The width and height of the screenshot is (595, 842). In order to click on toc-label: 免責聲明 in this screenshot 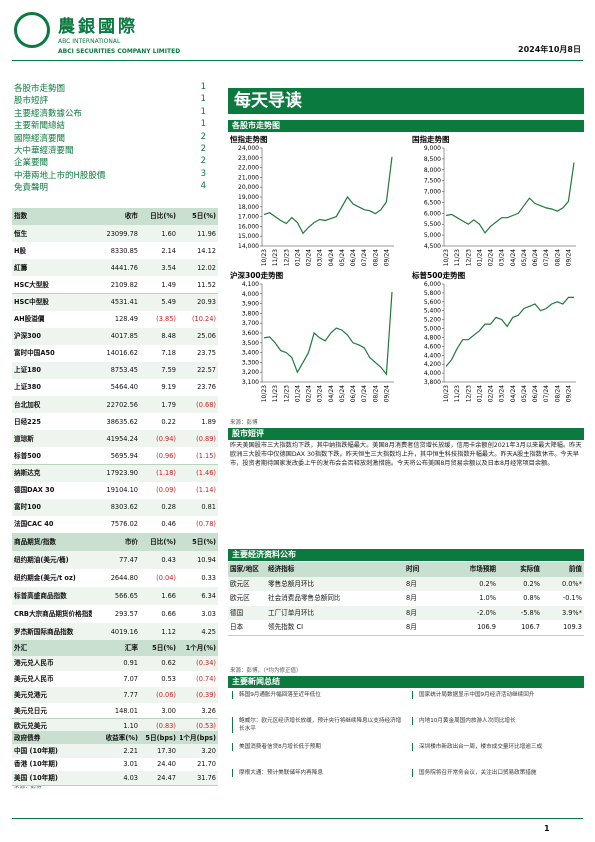, I will do `click(31, 188)`.